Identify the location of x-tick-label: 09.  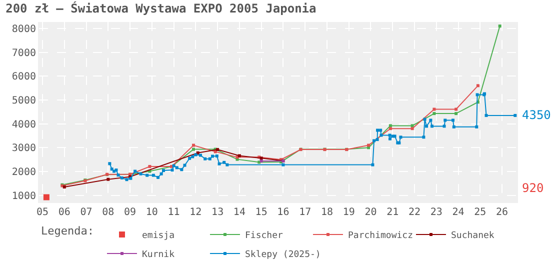
(130, 212).